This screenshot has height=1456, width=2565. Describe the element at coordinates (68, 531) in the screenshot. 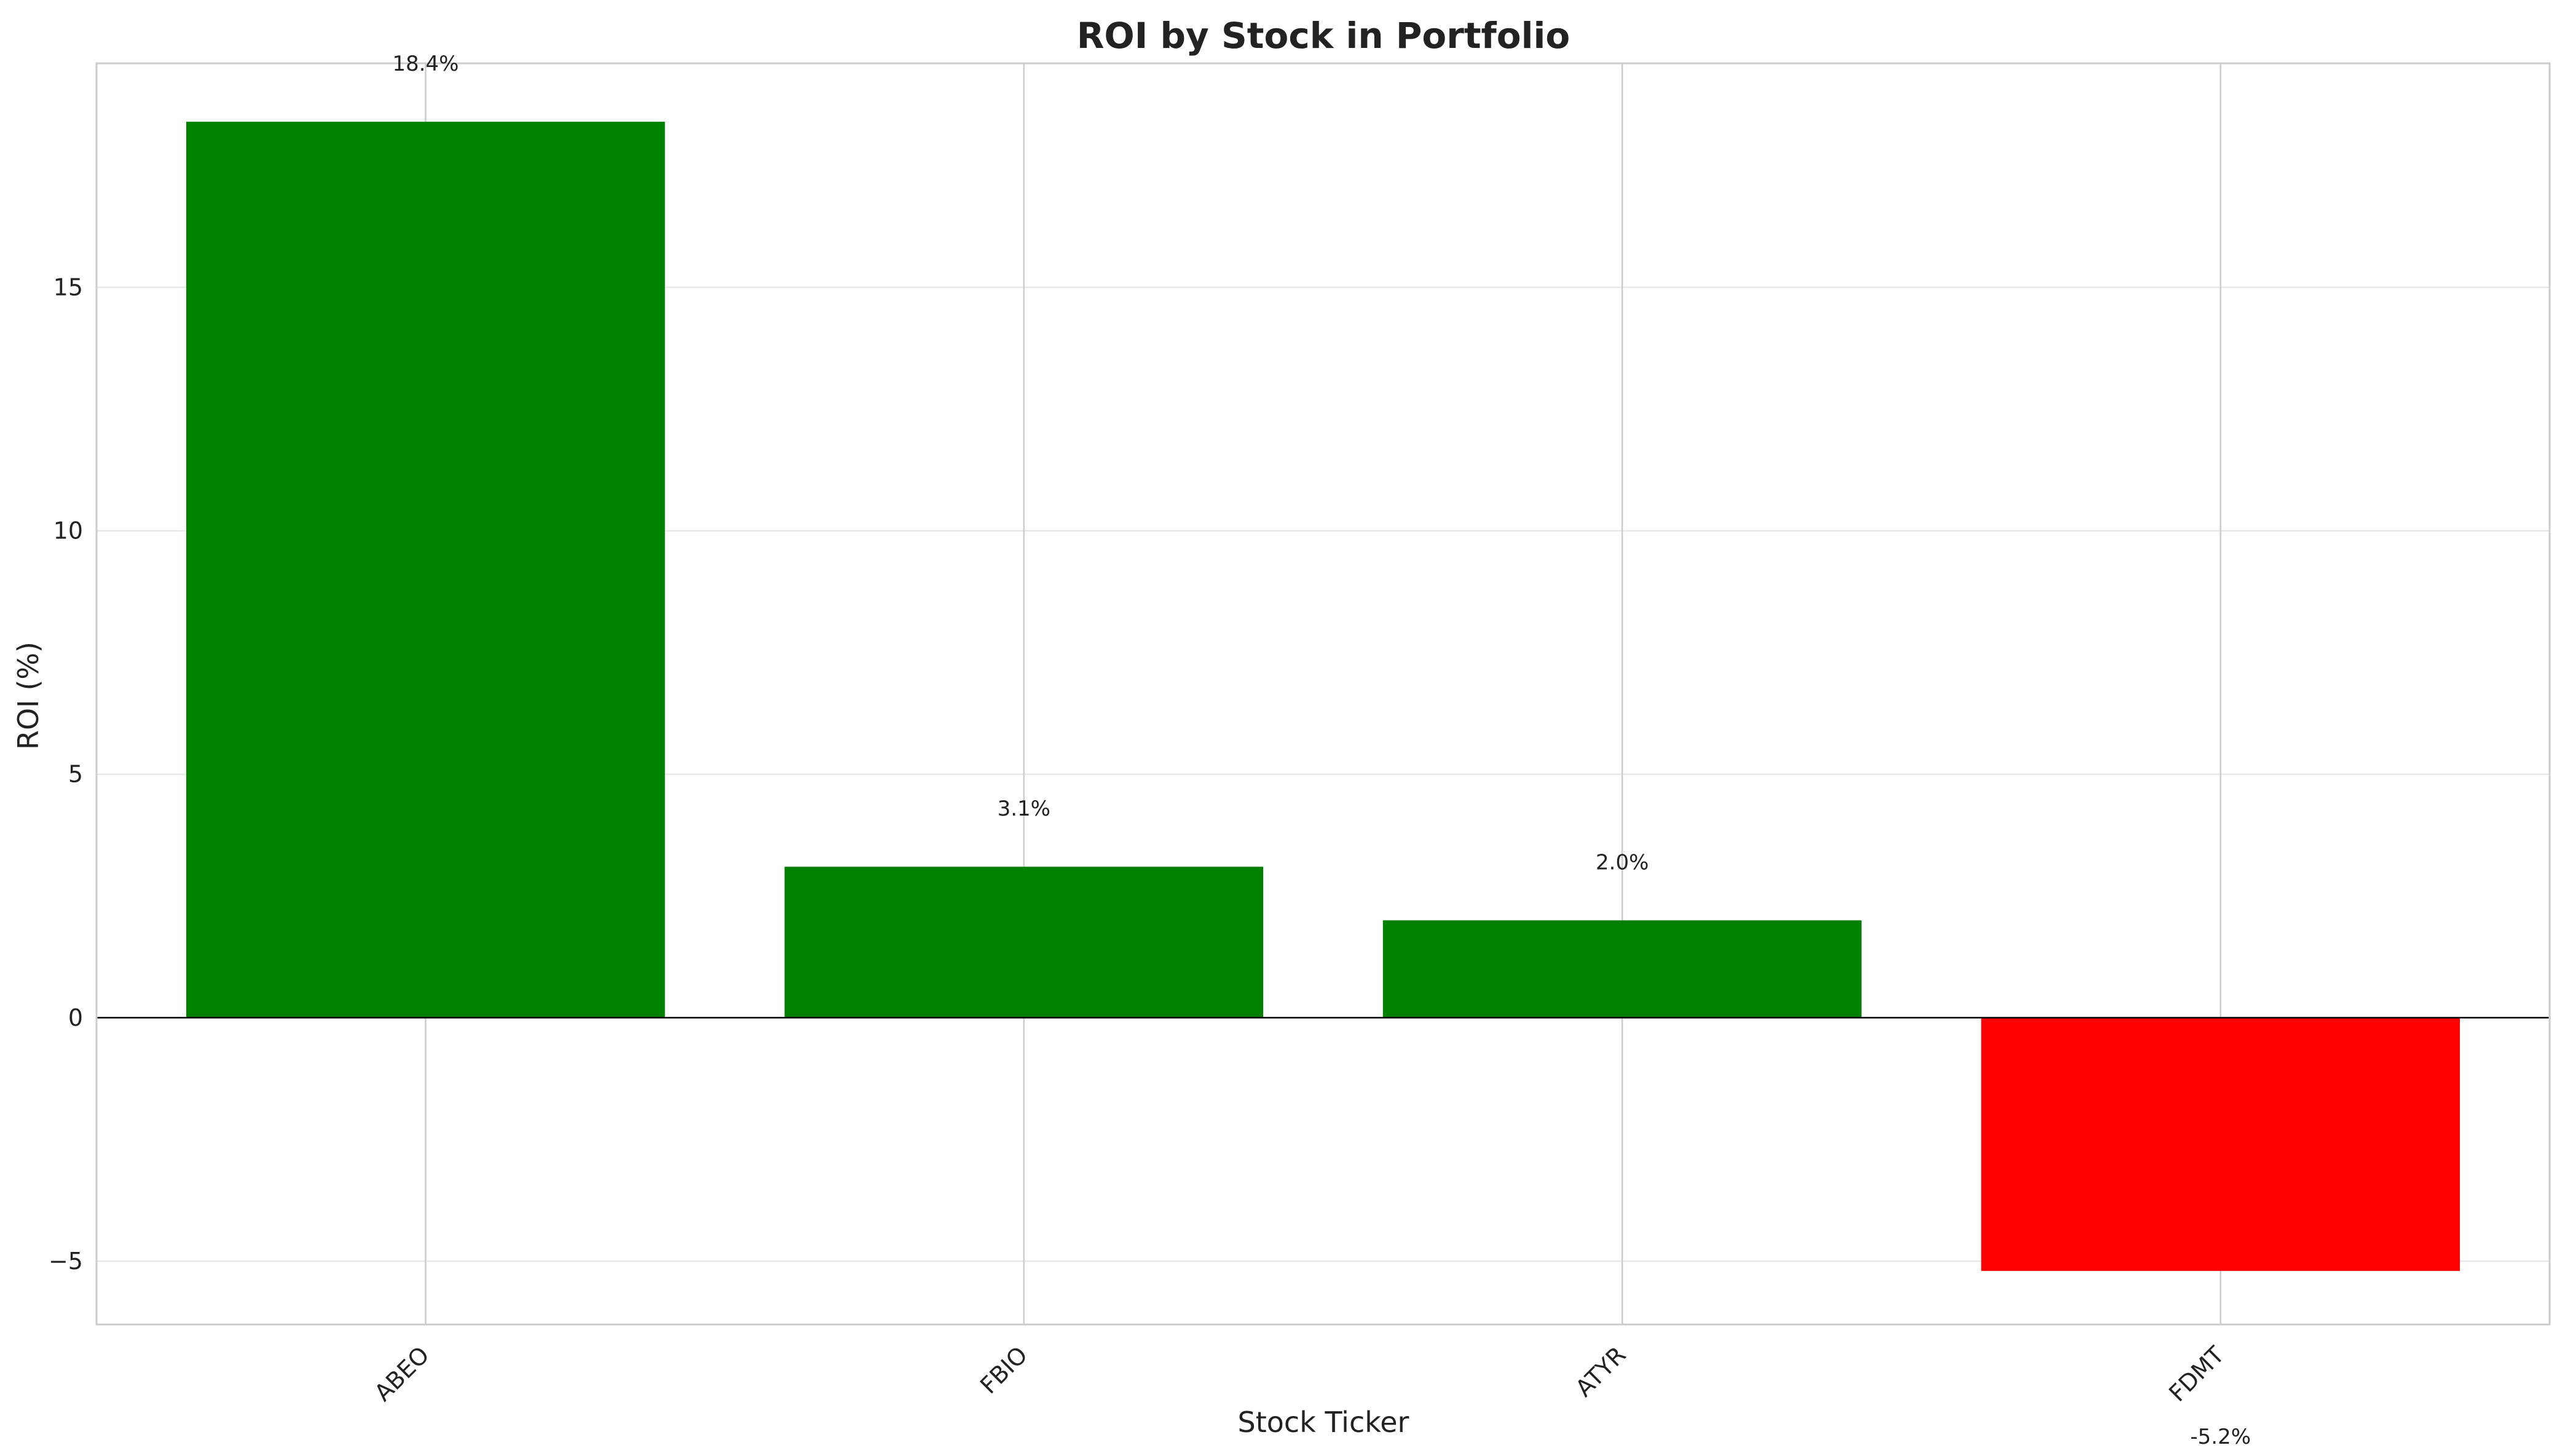

I see `y-tick-label: 10` at that location.